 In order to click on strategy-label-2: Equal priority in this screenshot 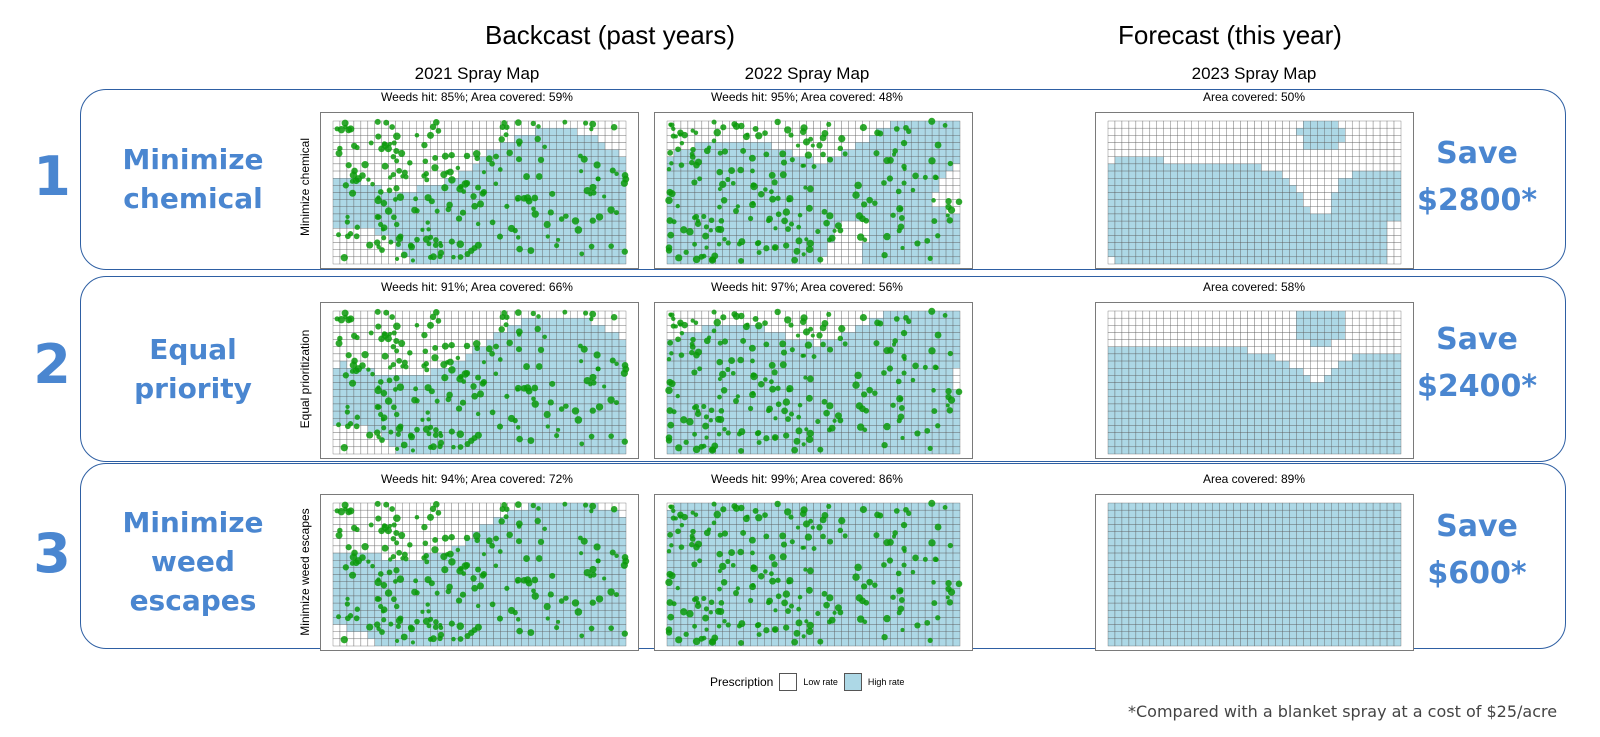, I will do `click(193, 369)`.